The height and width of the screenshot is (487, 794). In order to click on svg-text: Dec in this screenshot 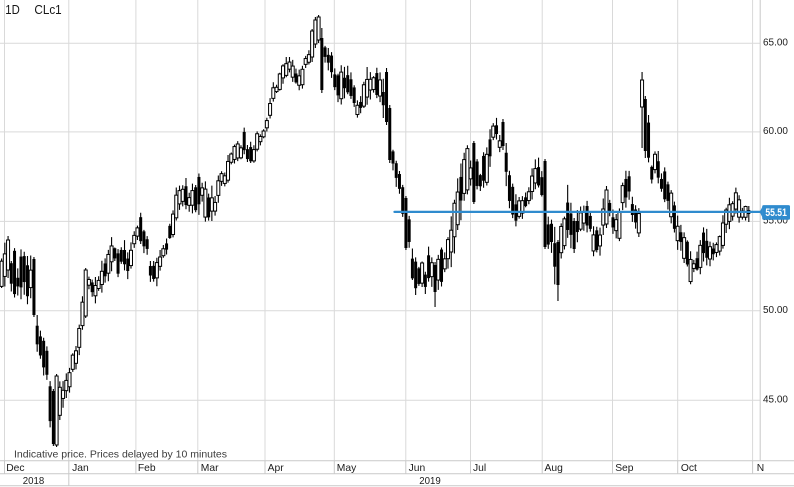, I will do `click(15, 468)`.